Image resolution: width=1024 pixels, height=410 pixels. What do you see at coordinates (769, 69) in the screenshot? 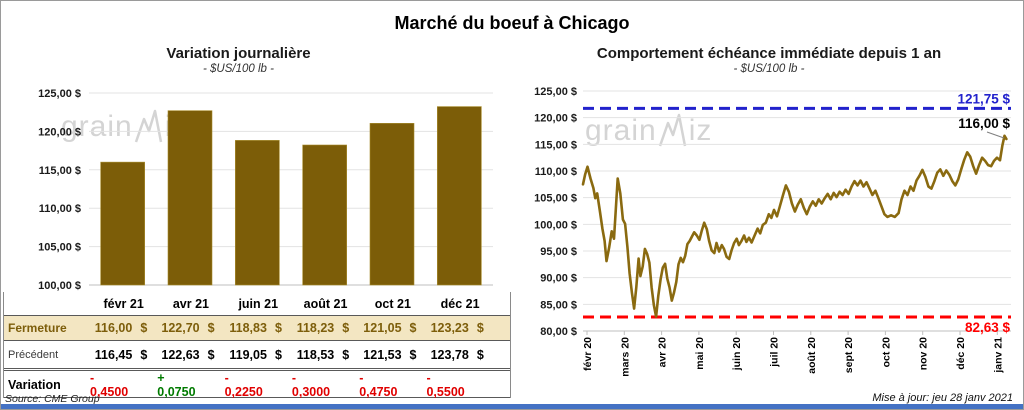
I see `line-chart-subtitle: - $US/100 lb -` at bounding box center [769, 69].